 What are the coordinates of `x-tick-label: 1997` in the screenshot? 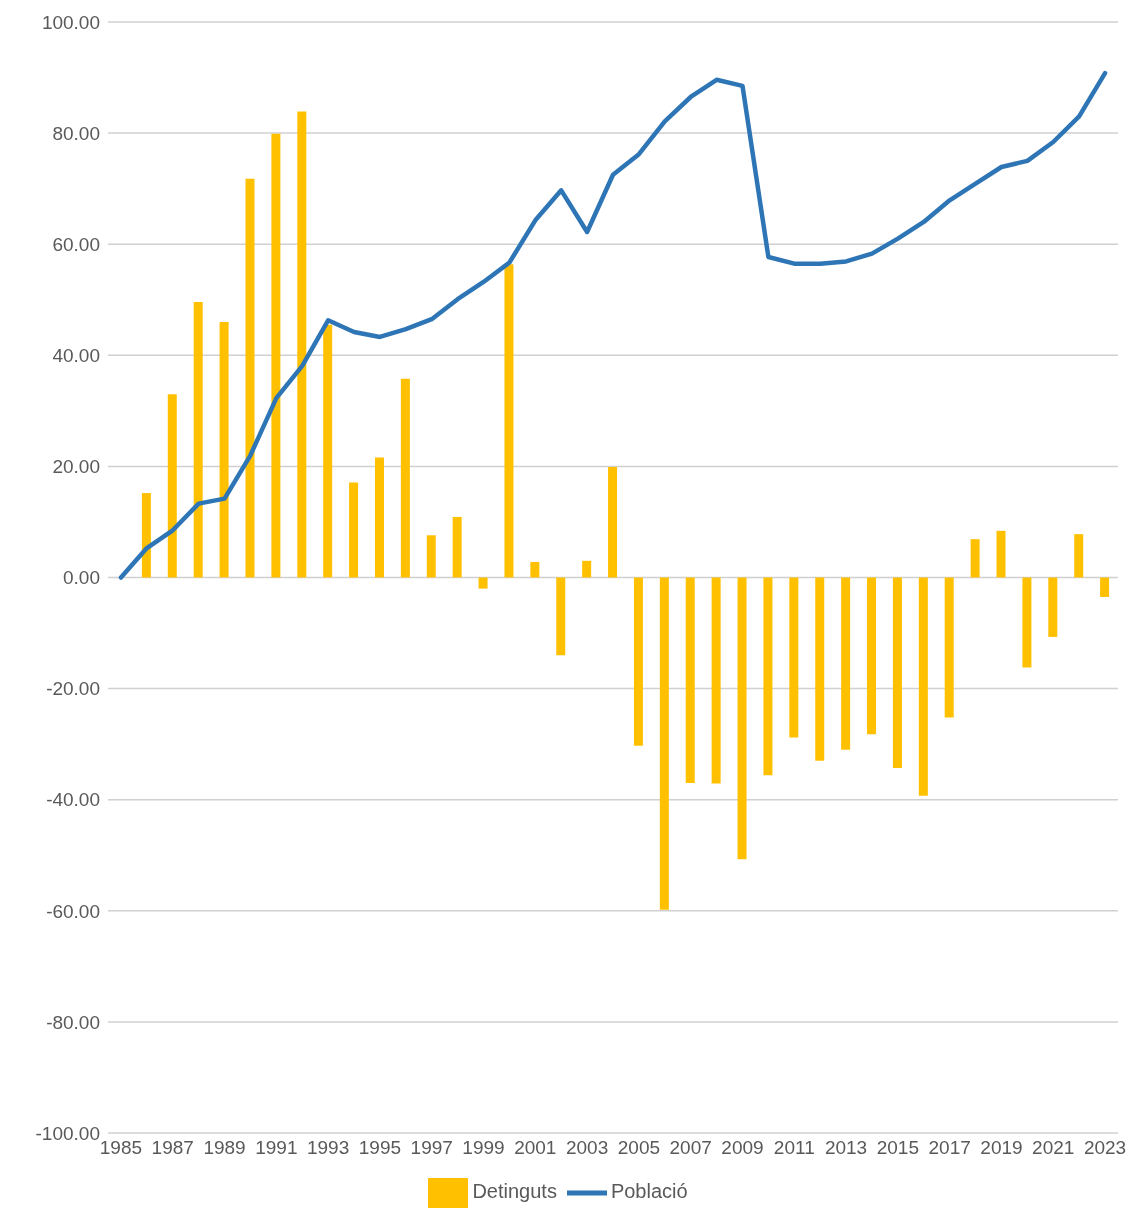 It's located at (431, 1148).